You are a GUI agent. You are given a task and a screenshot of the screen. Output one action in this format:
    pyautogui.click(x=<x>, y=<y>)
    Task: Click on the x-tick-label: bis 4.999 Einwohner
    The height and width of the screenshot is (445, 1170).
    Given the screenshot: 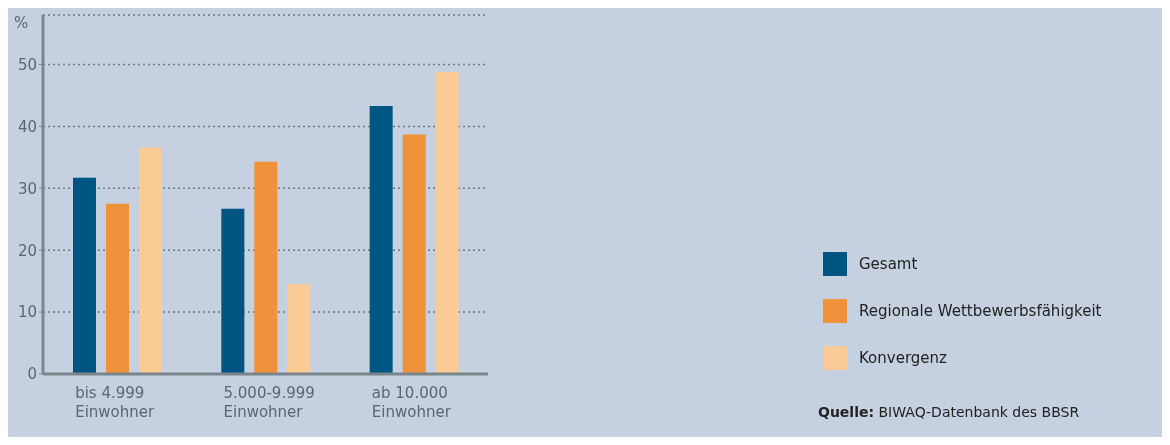 What is the action you would take?
    pyautogui.click(x=115, y=402)
    